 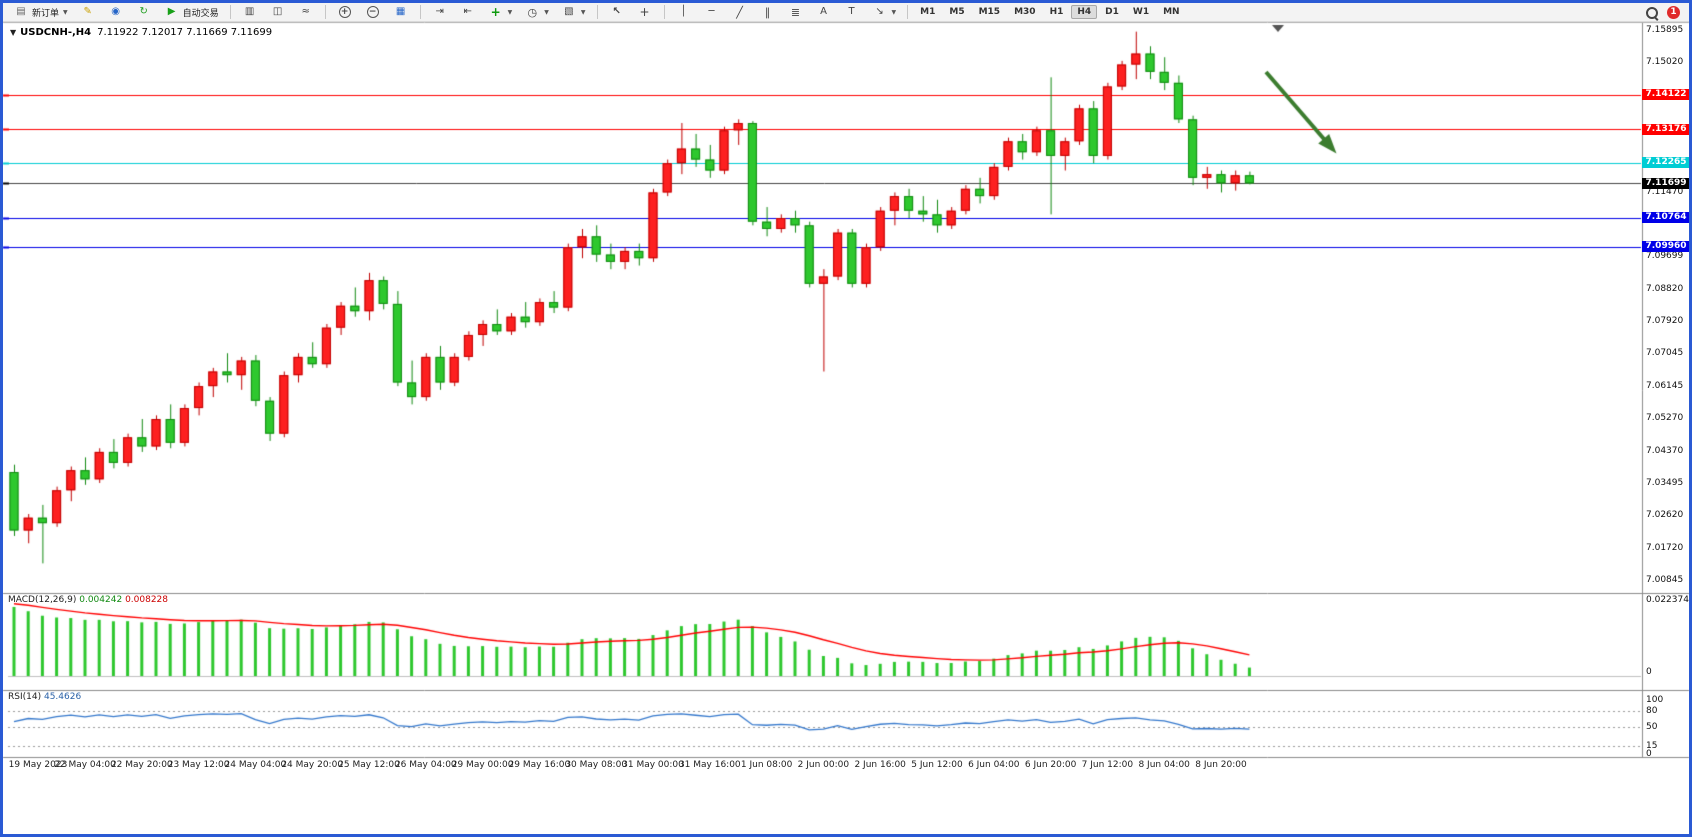 I want to click on toolbar-right-group: 1, so click(x=1664, y=12).